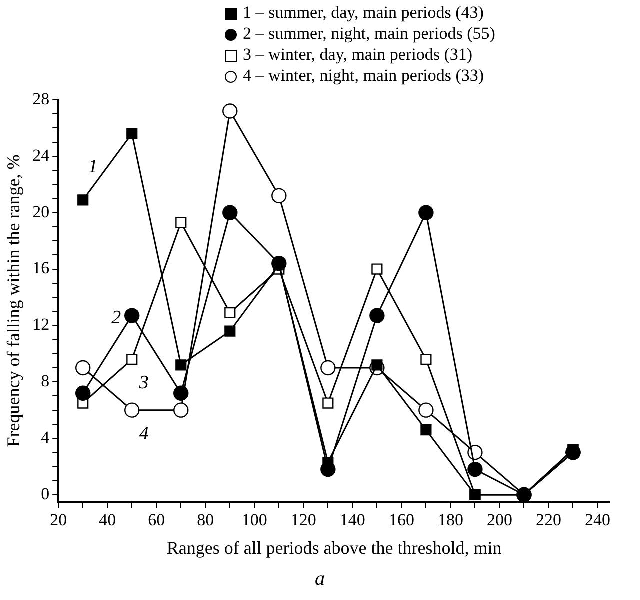 The image size is (640, 600). What do you see at coordinates (451, 520) in the screenshot?
I see `x-tick-label: 180` at bounding box center [451, 520].